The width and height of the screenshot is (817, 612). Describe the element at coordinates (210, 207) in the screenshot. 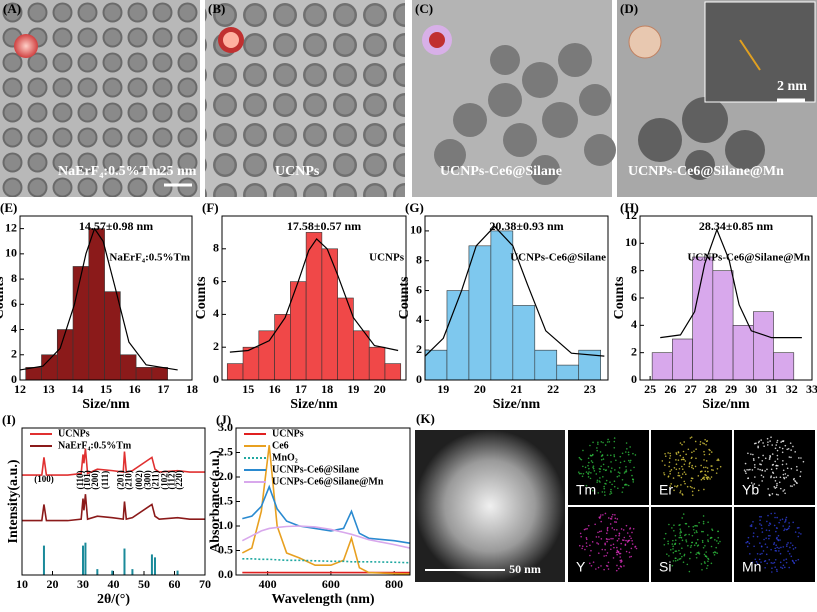

I see `panel-label: (F)` at that location.